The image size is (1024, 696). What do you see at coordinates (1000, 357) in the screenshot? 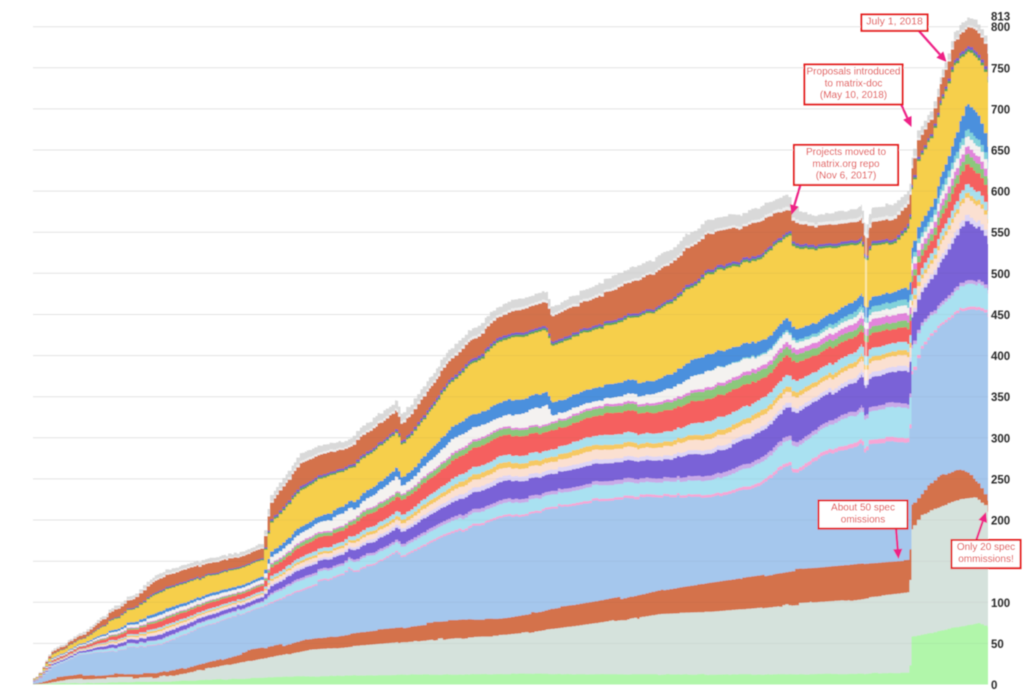
I see `svg-text: 400` at bounding box center [1000, 357].